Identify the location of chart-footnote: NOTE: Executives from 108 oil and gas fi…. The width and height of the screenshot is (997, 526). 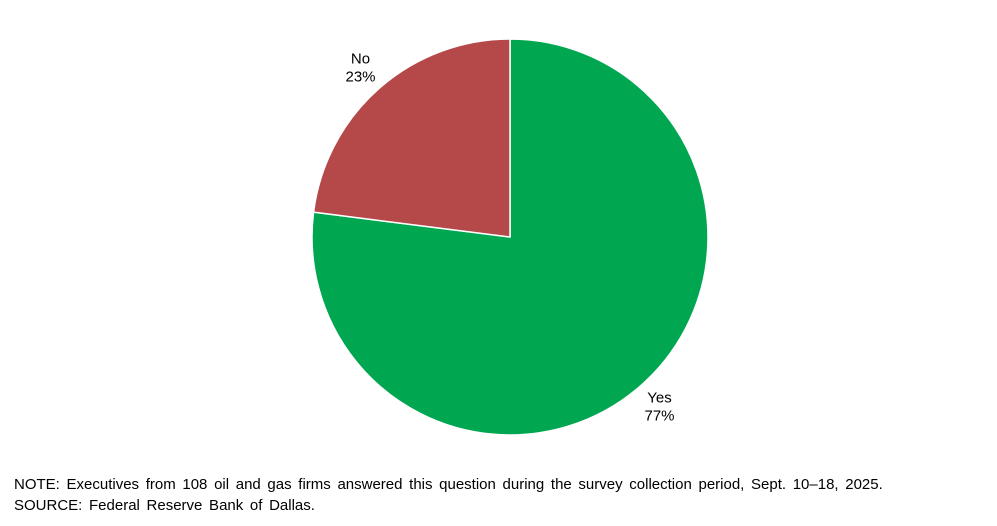
(498, 495).